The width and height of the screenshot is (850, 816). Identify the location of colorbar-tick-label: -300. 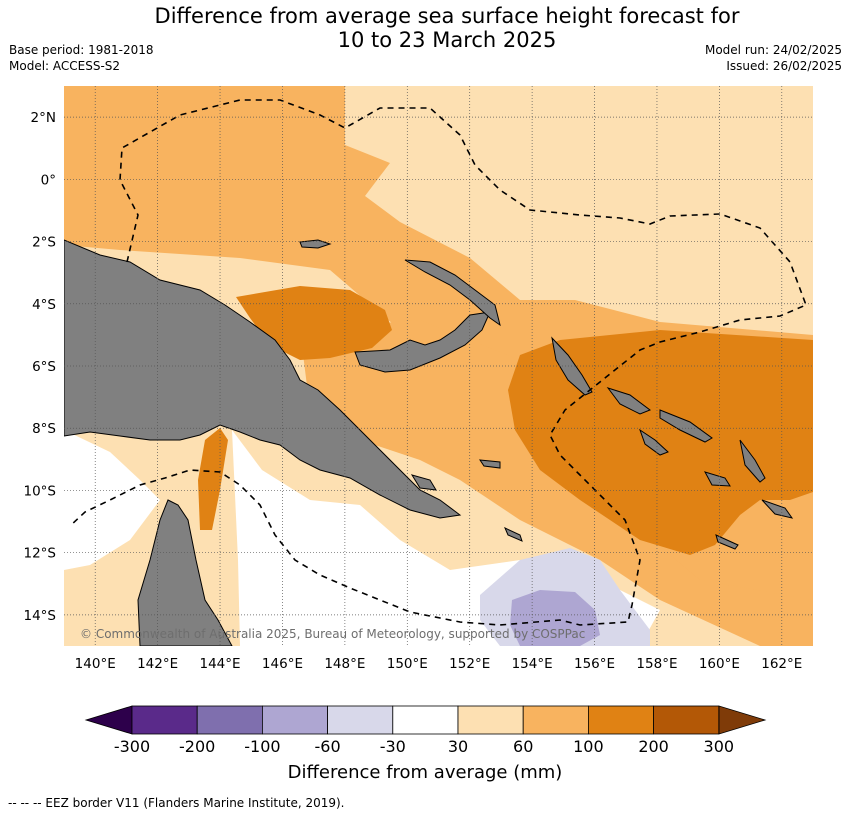
(132, 746).